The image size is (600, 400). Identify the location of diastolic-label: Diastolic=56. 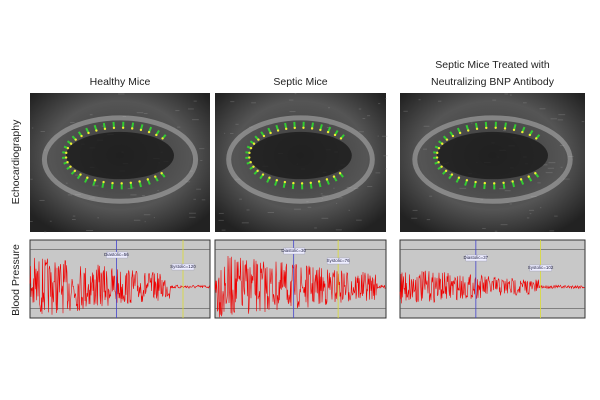
(116, 254).